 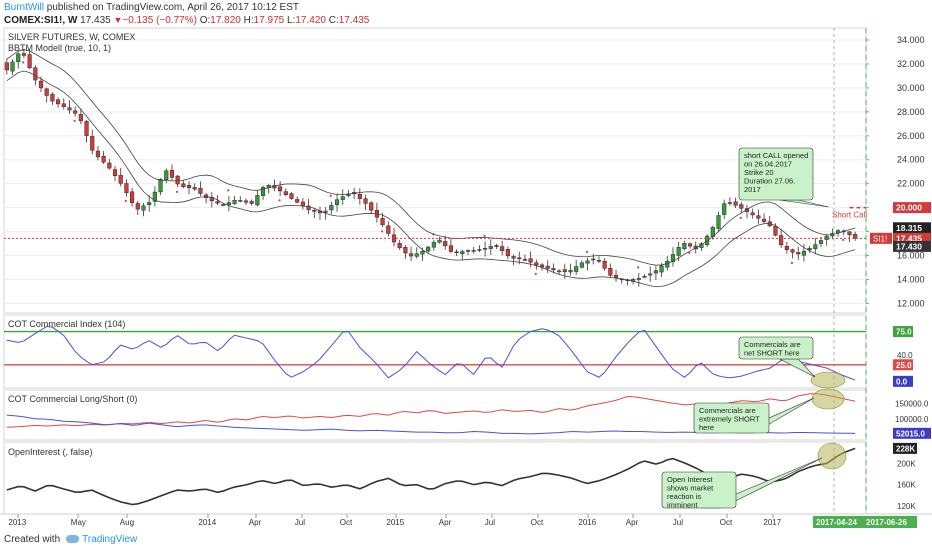 What do you see at coordinates (110, 539) in the screenshot?
I see `tradingview-link: TradingView` at bounding box center [110, 539].